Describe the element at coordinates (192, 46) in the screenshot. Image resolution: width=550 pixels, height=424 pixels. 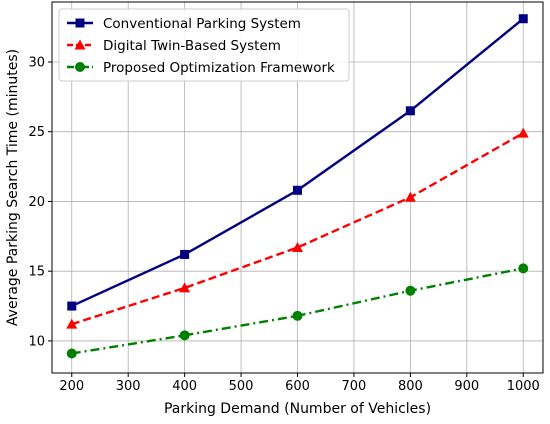
I see `legend-label: Digital Twin-Based System` at that location.